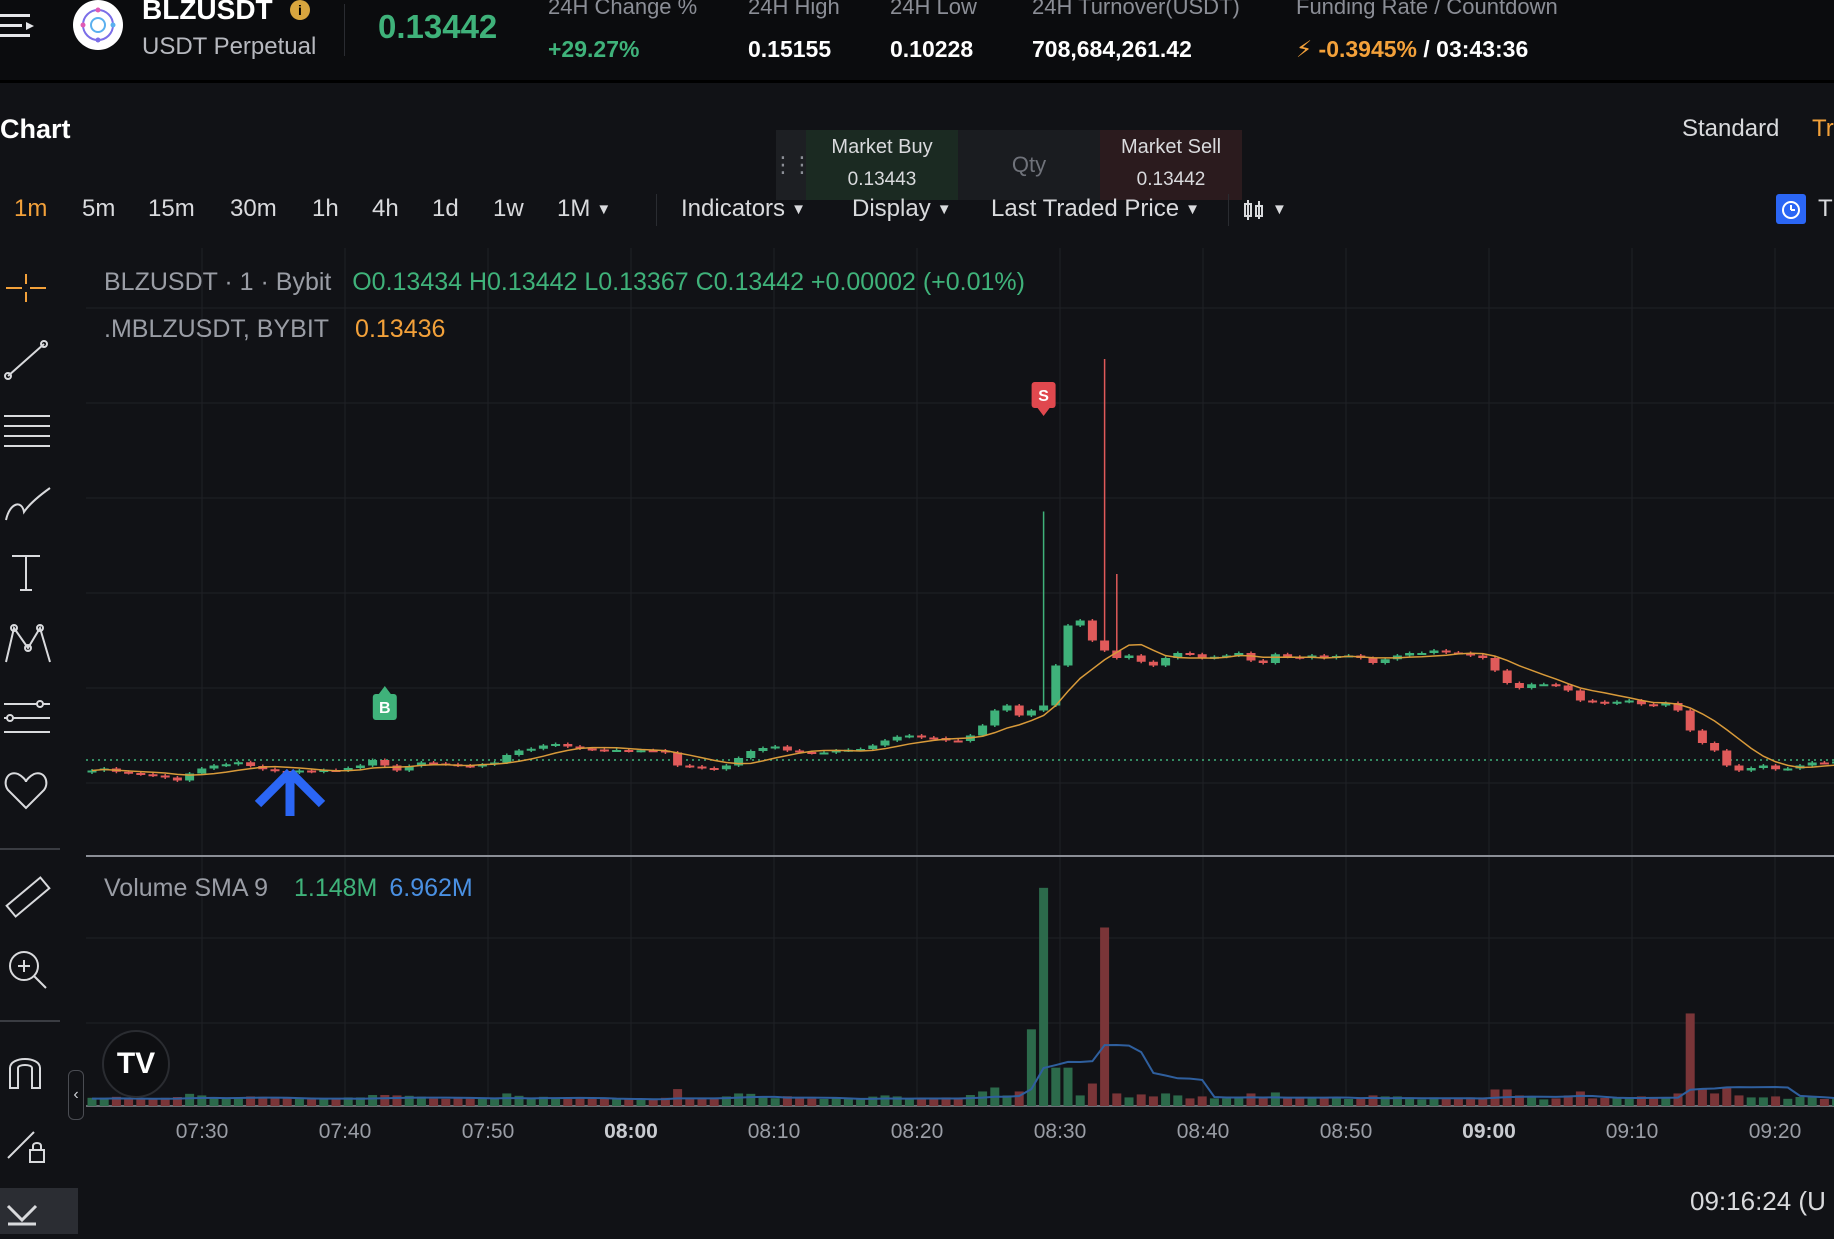  What do you see at coordinates (335, 888) in the screenshot?
I see `volume-value: 1.148M` at bounding box center [335, 888].